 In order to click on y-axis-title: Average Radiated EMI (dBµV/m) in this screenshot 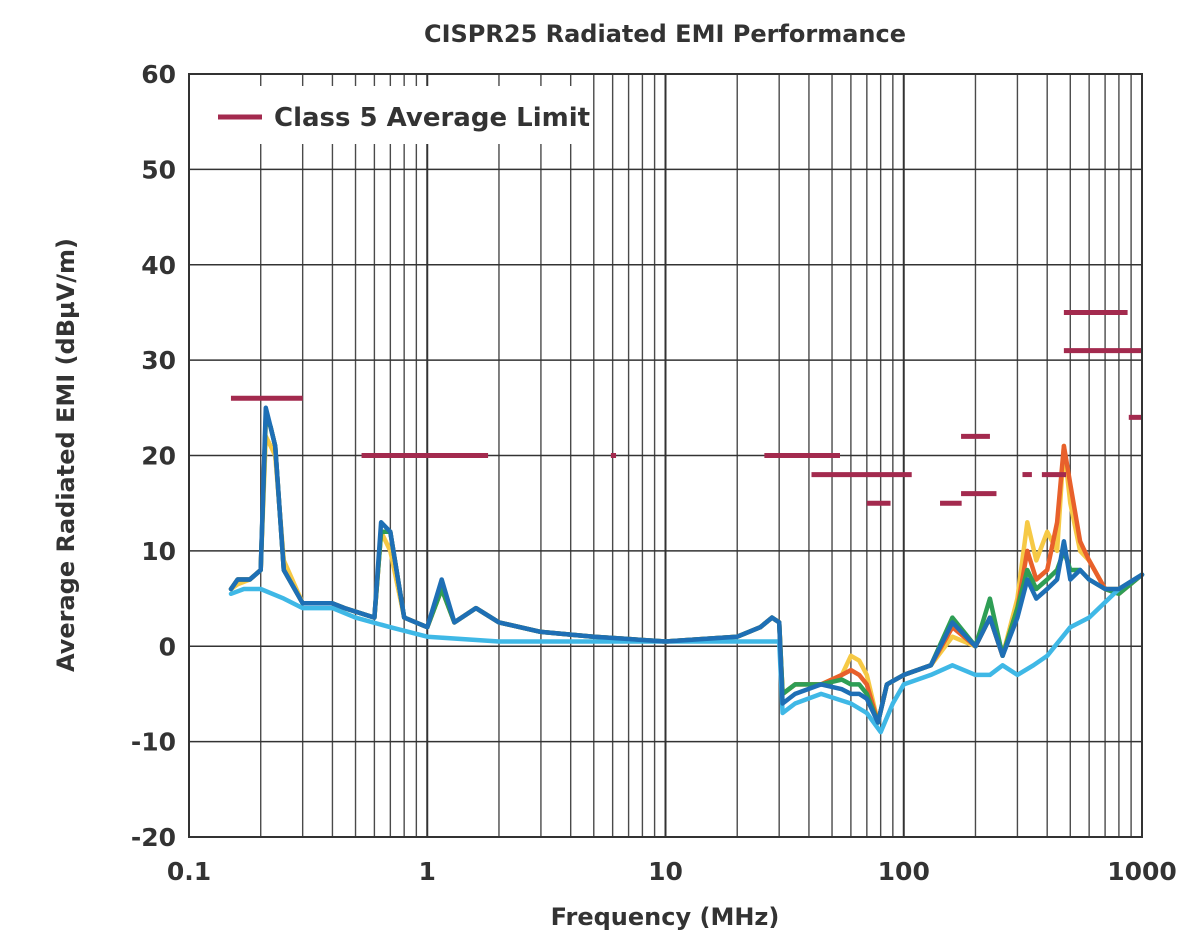, I will do `click(66, 455)`.